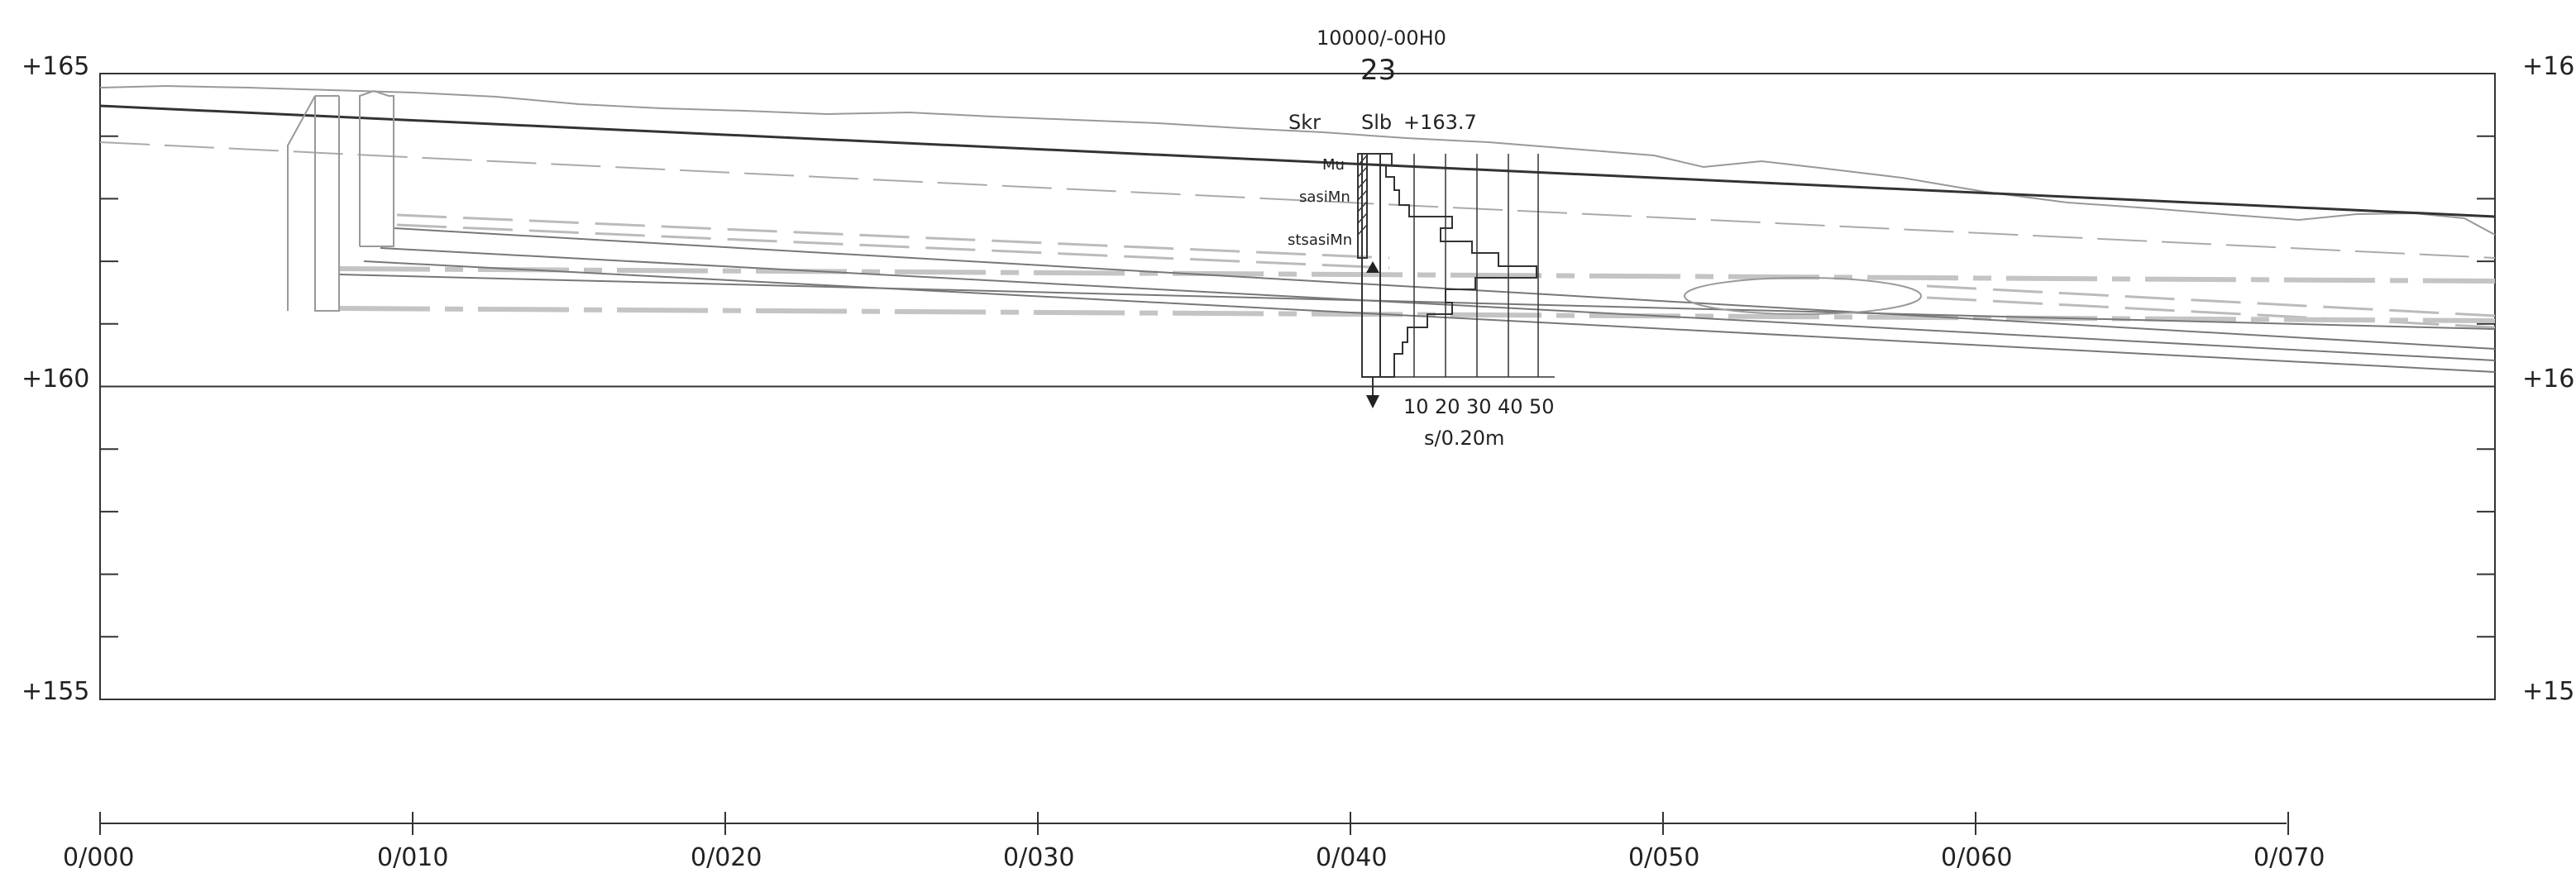 This screenshot has width=2576, height=892. What do you see at coordinates (55, 692) in the screenshot?
I see `elev-label-155-left: +155` at bounding box center [55, 692].